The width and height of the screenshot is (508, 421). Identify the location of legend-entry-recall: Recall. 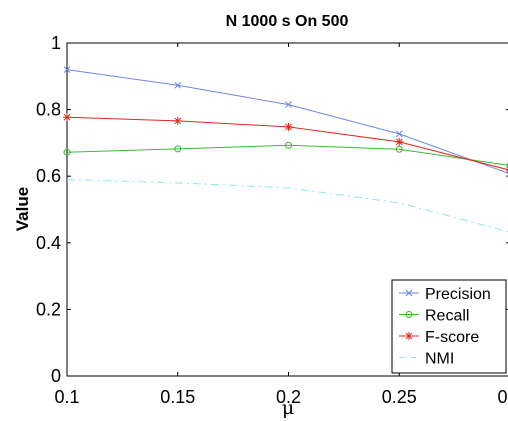
(434, 316).